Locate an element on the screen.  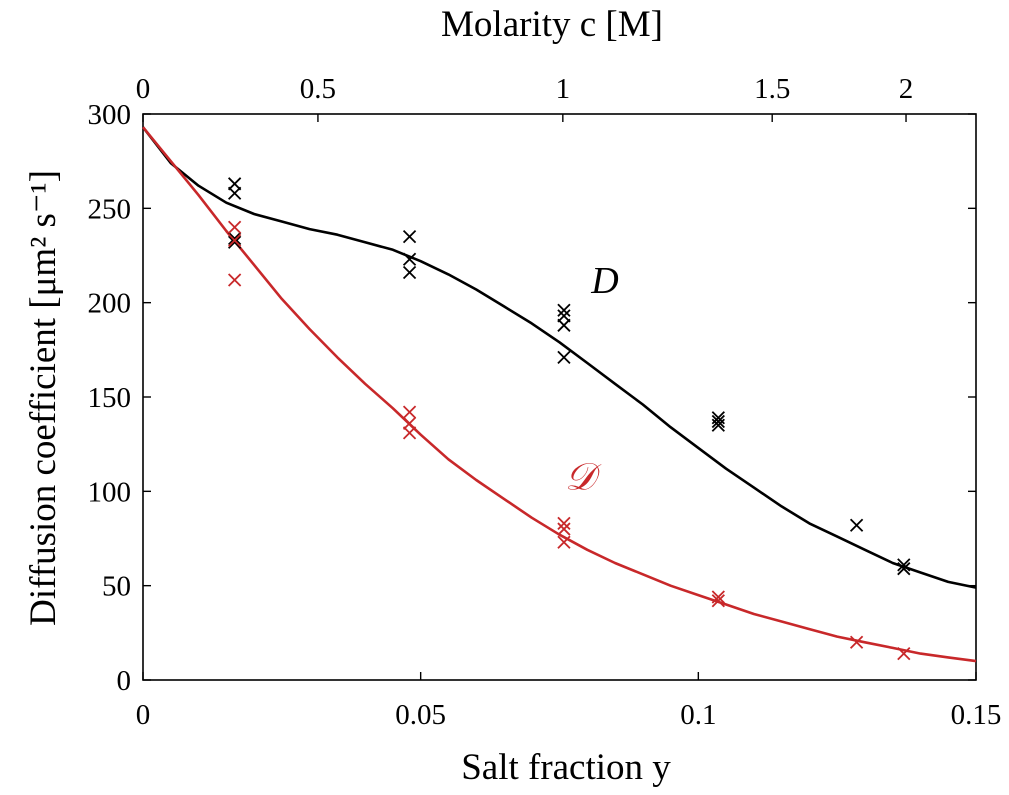
y-axis-title: Diffusion coefficient [μm² s⁻¹] is located at coordinates (43, 398).